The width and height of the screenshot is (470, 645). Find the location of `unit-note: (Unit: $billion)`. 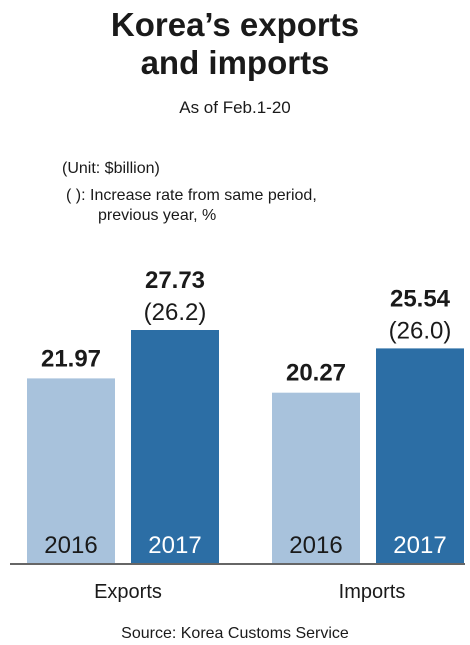

unit-note: (Unit: $billion) is located at coordinates (111, 168).